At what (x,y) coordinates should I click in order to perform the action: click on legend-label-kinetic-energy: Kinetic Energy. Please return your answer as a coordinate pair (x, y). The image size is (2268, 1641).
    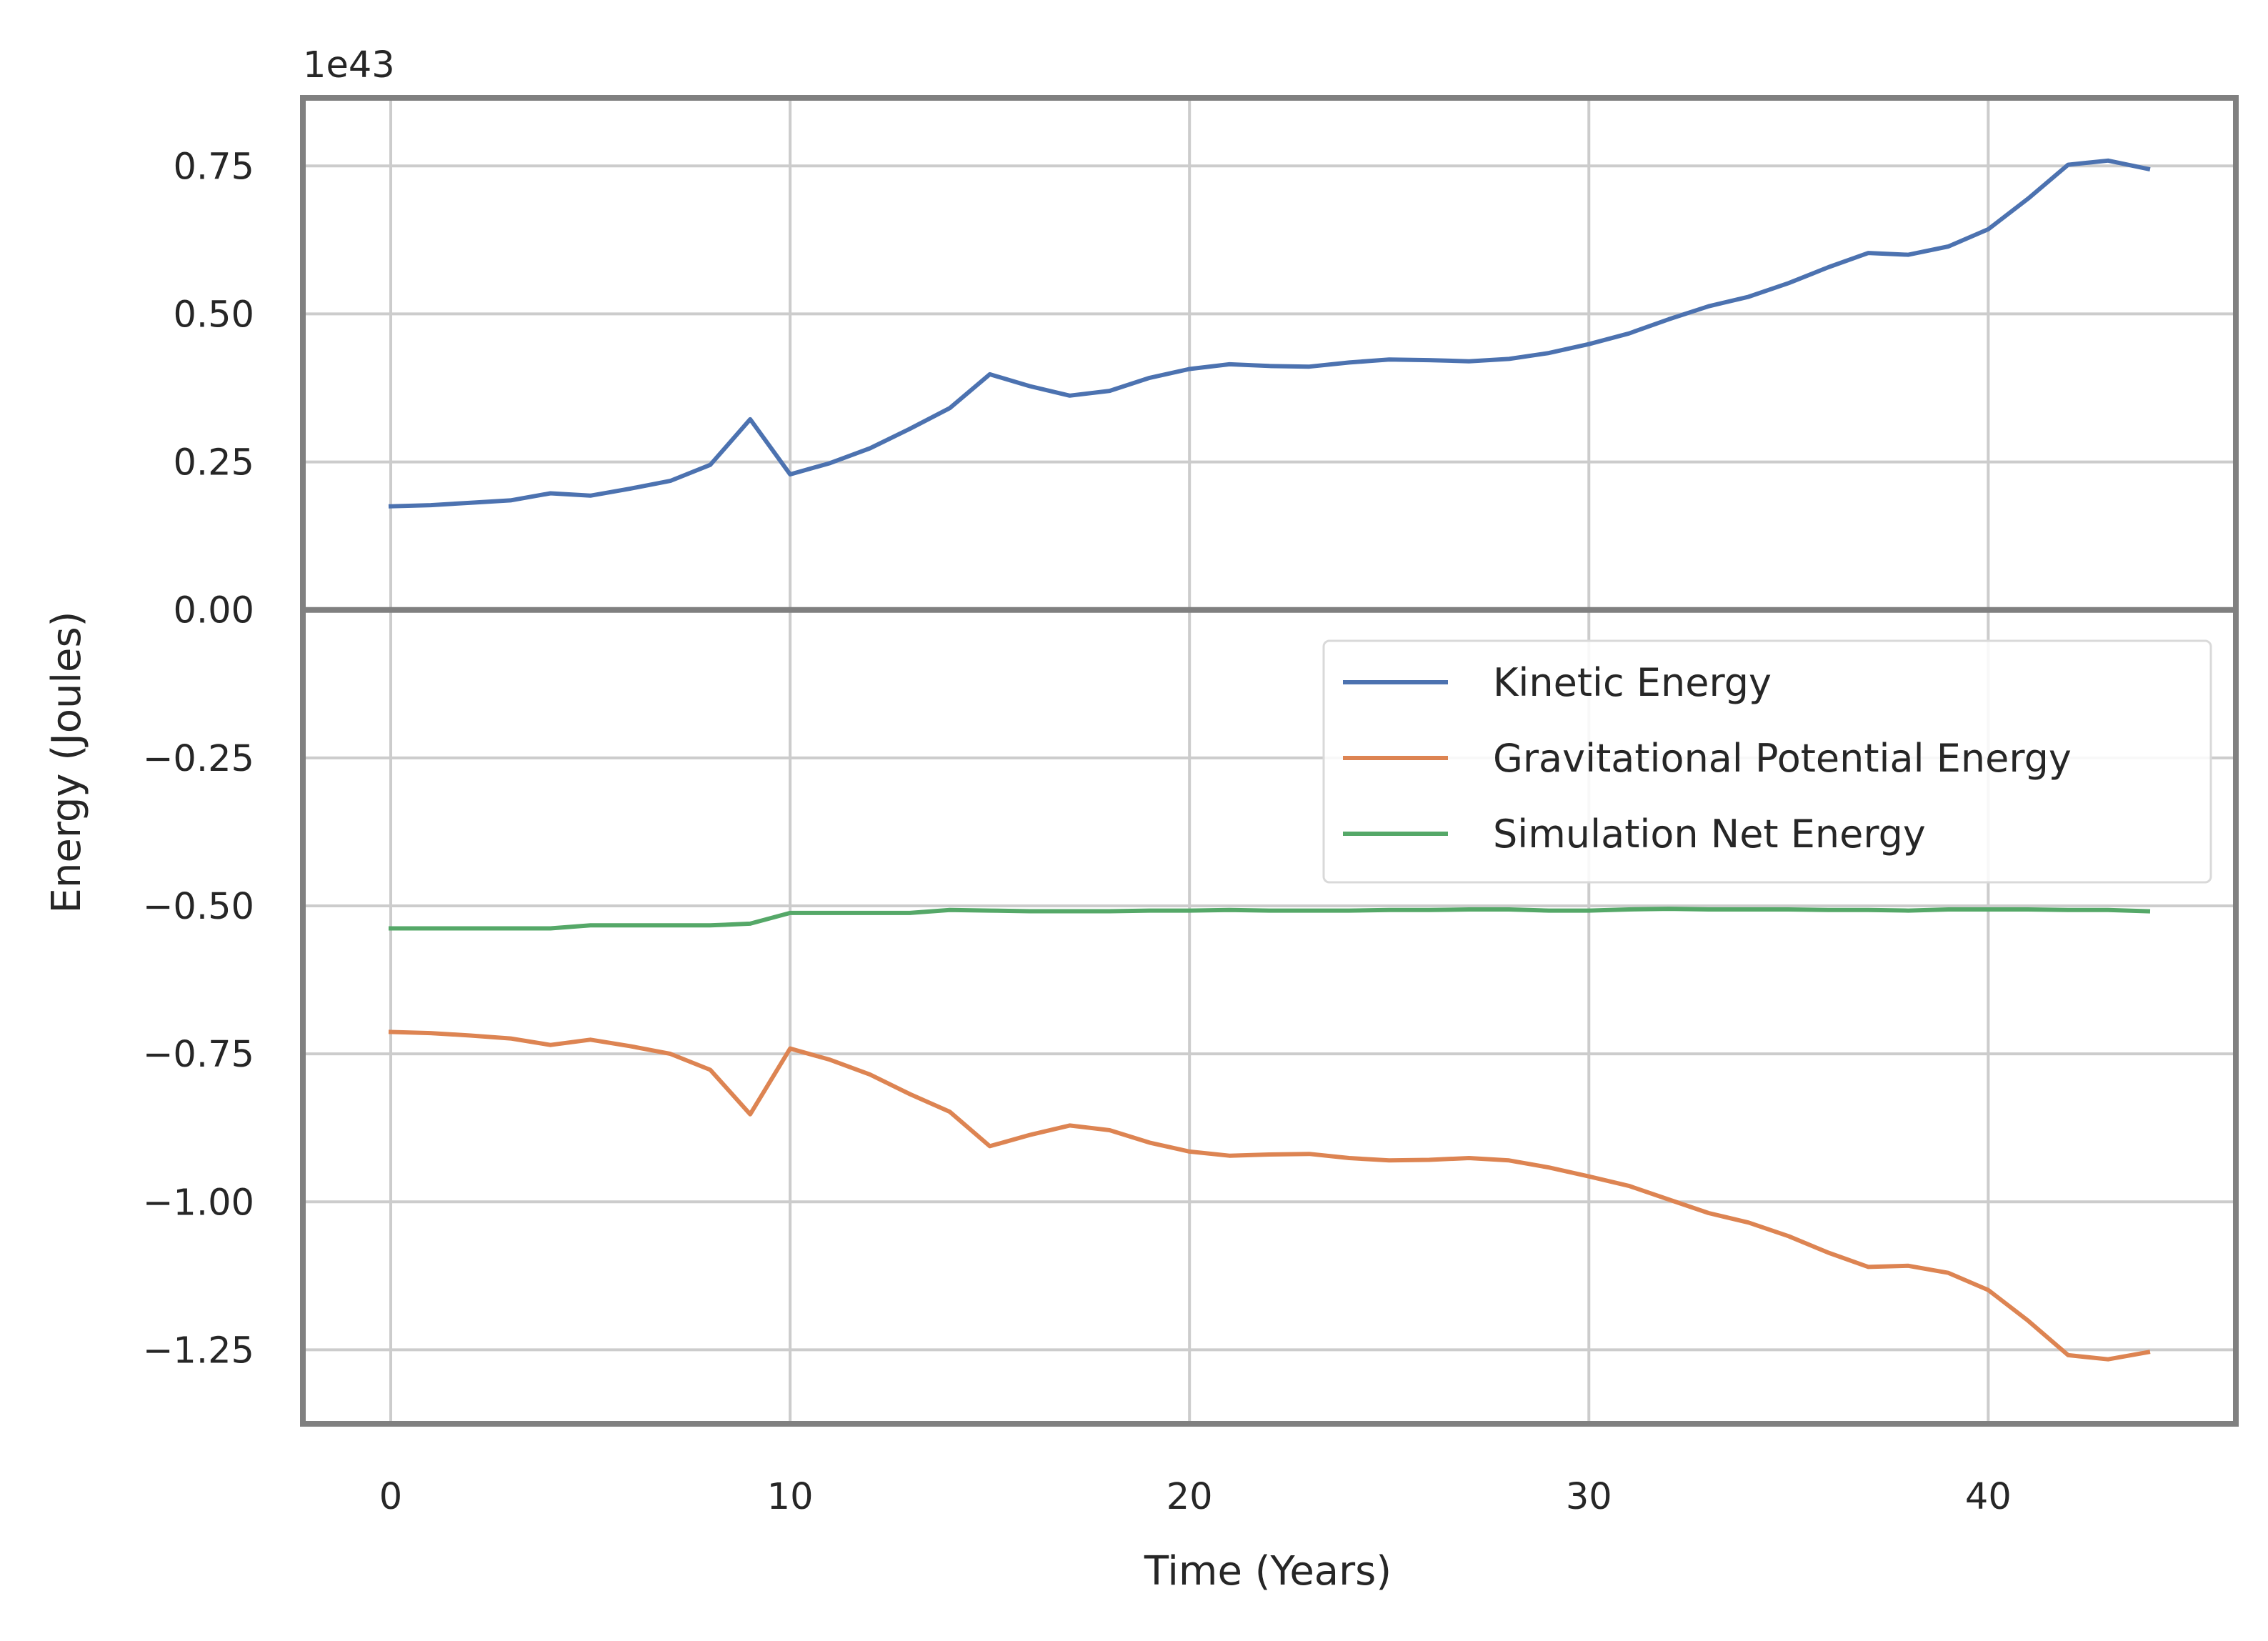
    Looking at the image, I should click on (1632, 682).